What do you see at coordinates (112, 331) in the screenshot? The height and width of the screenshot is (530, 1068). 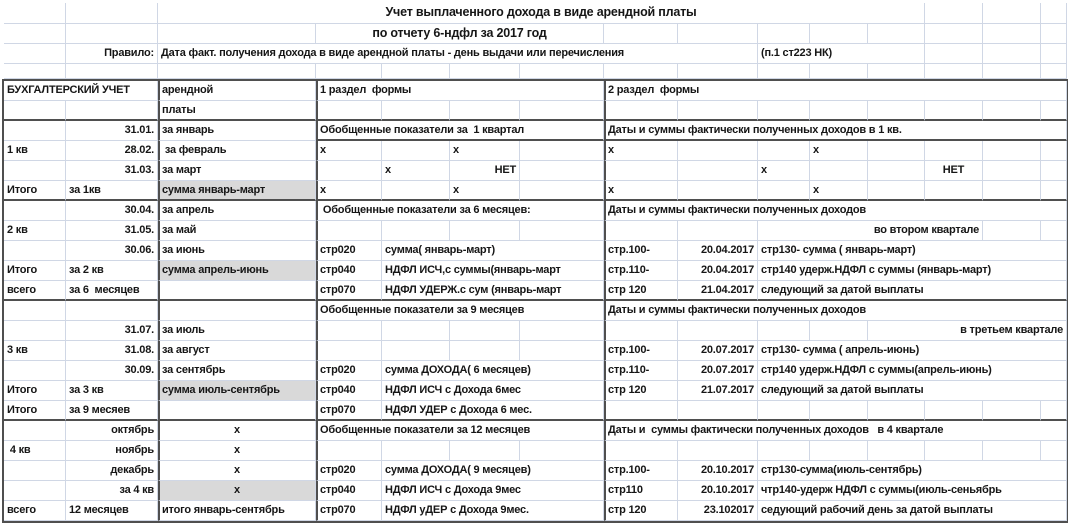 I see `cell: 31.07.` at bounding box center [112, 331].